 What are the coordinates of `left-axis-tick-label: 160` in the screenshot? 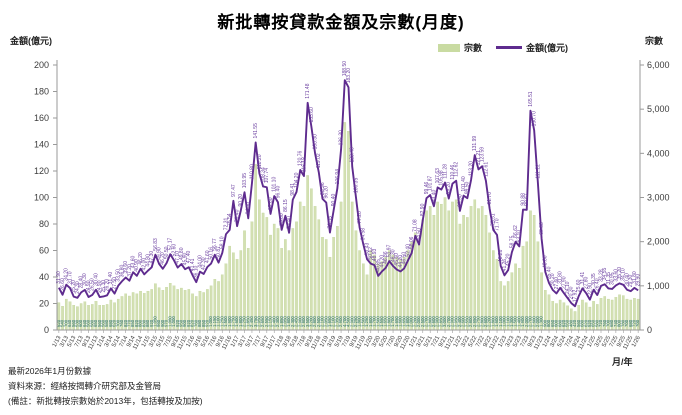 It's located at (41, 118).